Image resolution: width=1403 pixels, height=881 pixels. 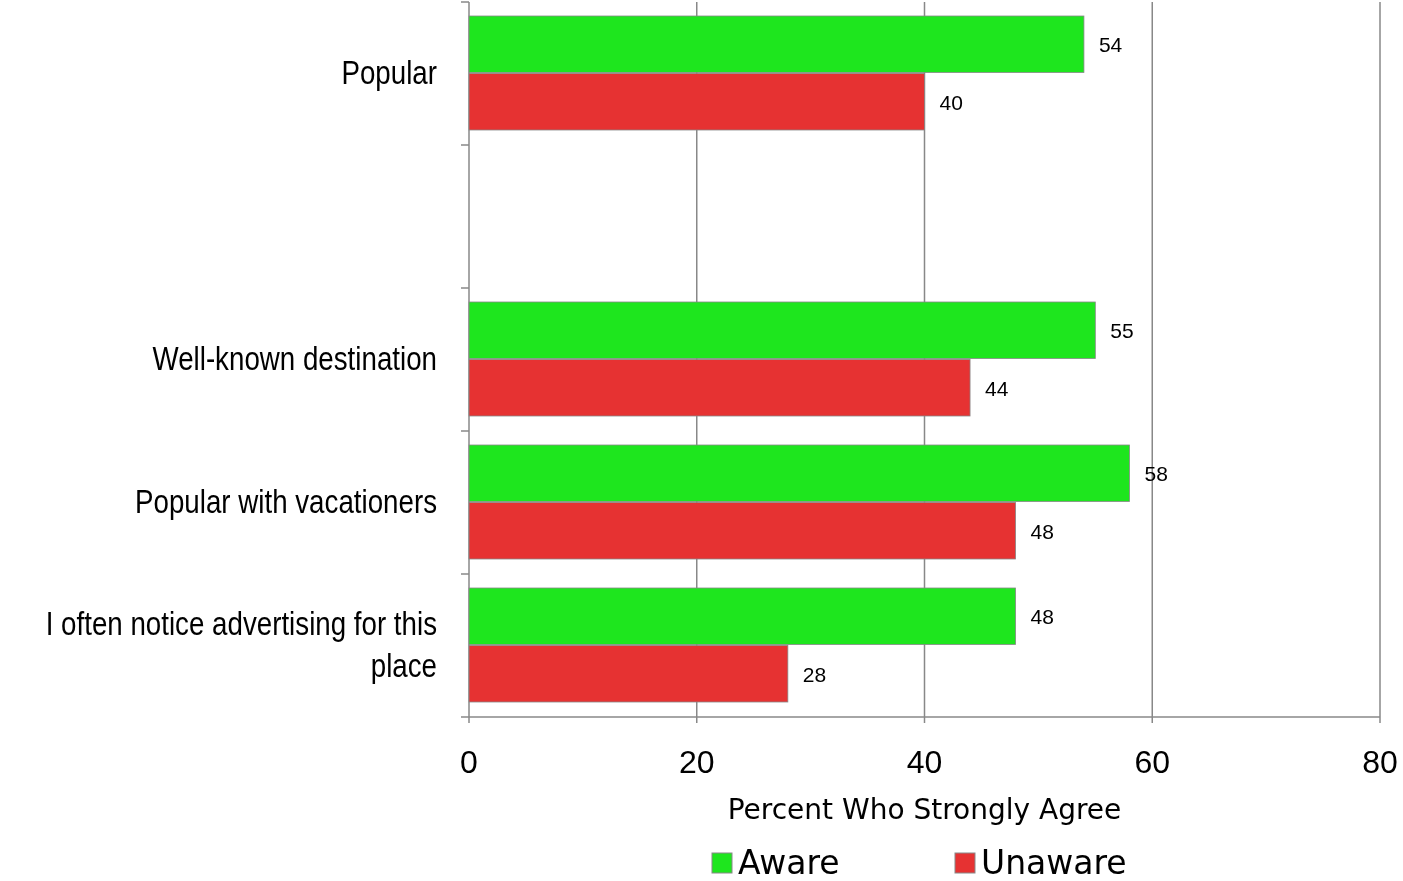 I want to click on data-label: 54, so click(x=1110, y=45).